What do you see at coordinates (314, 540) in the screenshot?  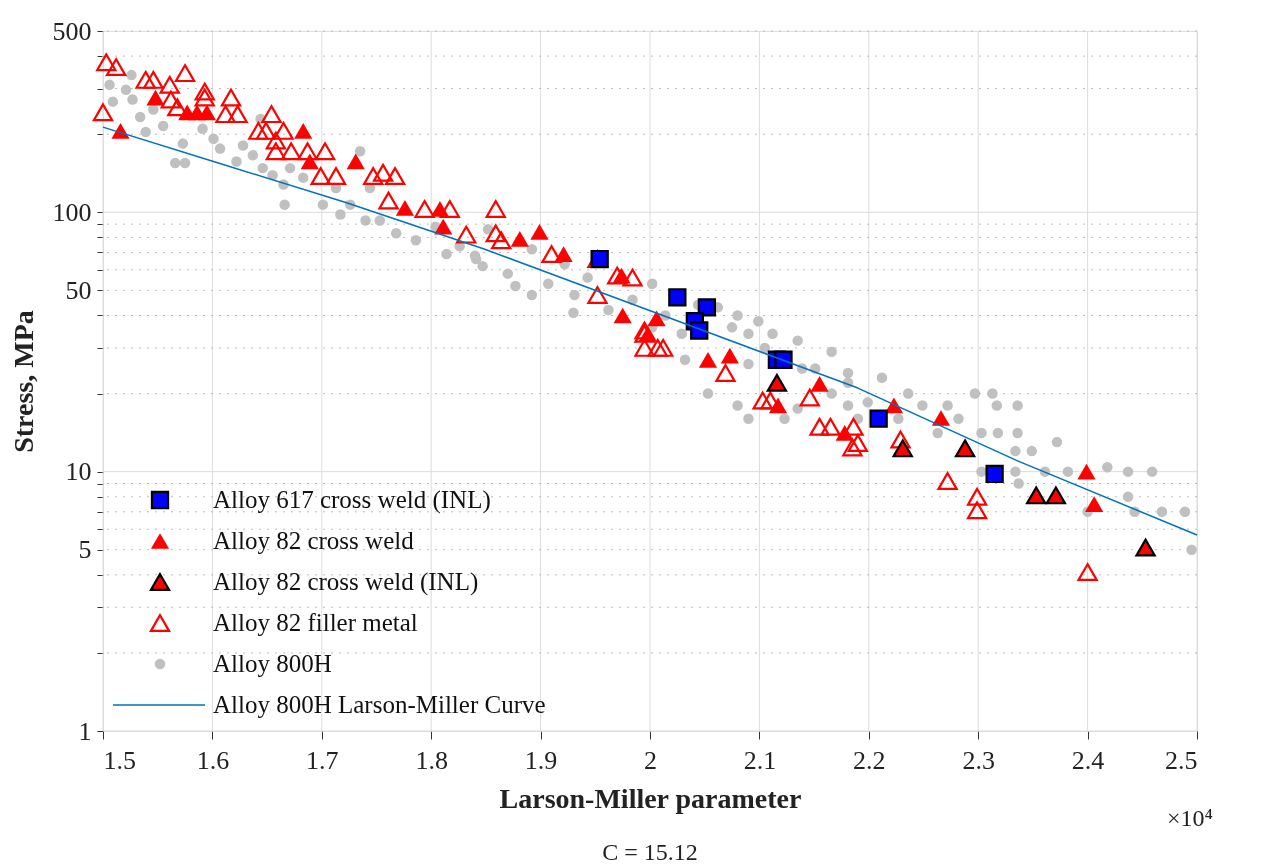 I see `legend-label: Alloy 82 cross weld` at bounding box center [314, 540].